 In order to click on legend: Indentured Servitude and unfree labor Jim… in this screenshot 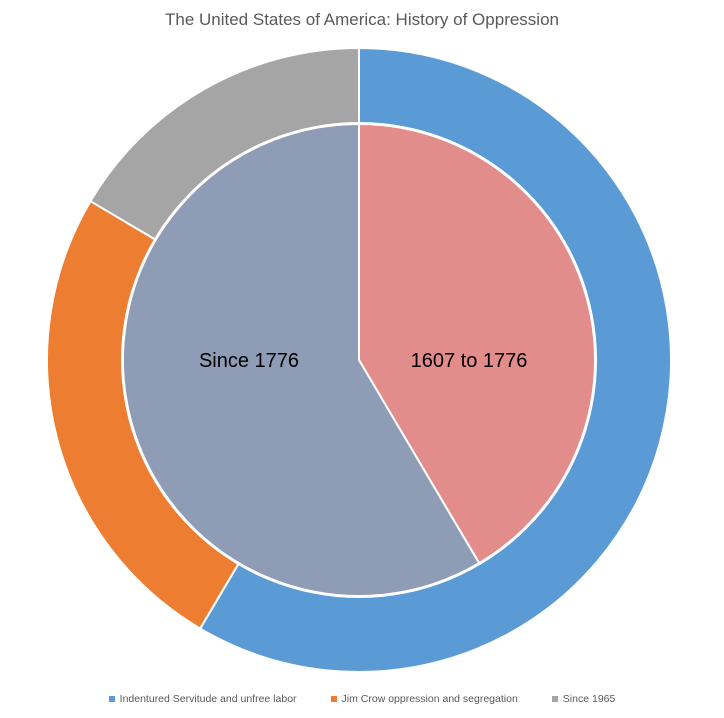, I will do `click(362, 699)`.